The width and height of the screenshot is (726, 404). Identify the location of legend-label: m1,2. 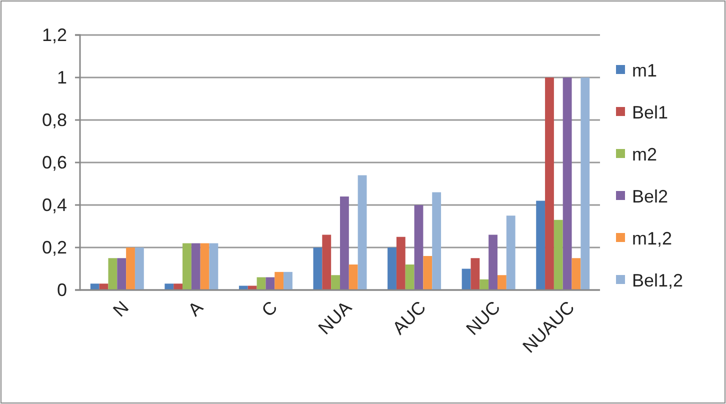
(652, 238).